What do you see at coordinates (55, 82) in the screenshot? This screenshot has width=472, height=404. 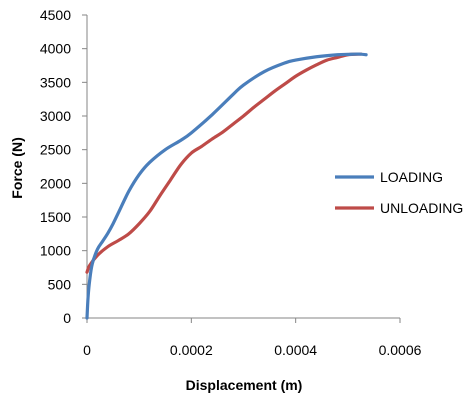 I see `y-tick-label: 3500` at bounding box center [55, 82].